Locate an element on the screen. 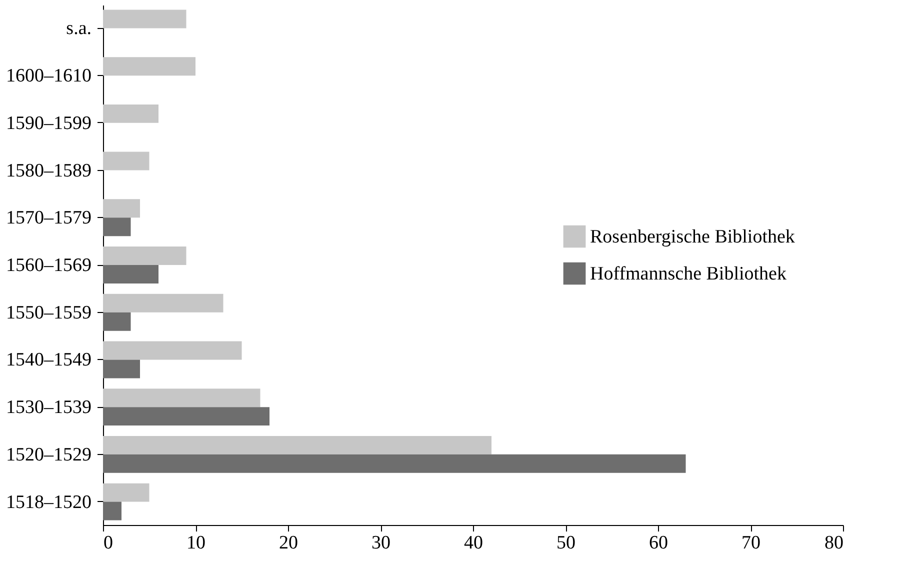  legend-label: Rosenbergische Bibliothek is located at coordinates (693, 237).